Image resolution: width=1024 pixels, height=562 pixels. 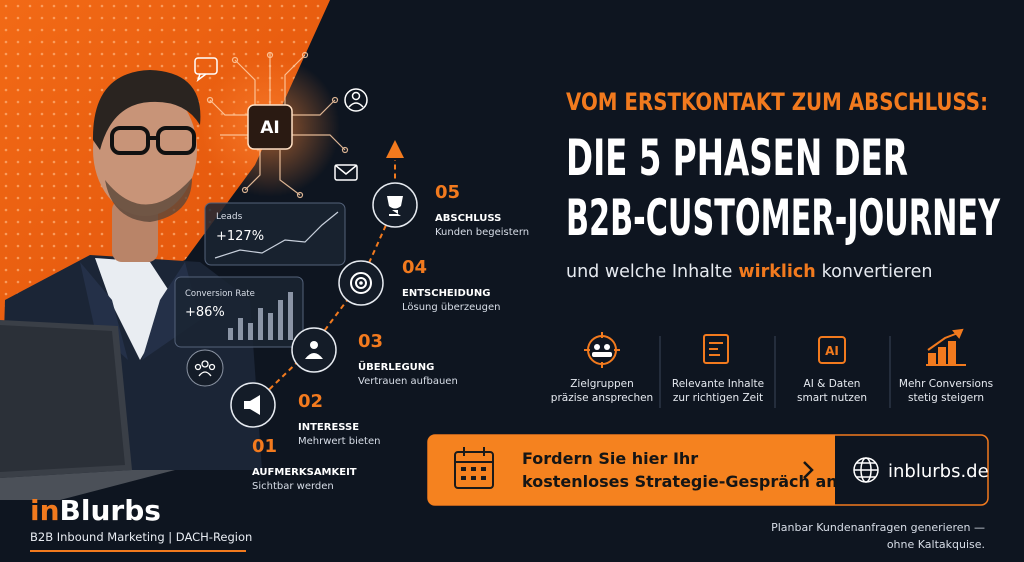 What do you see at coordinates (220, 294) in the screenshot?
I see `metric-label: Conversion Rate` at bounding box center [220, 294].